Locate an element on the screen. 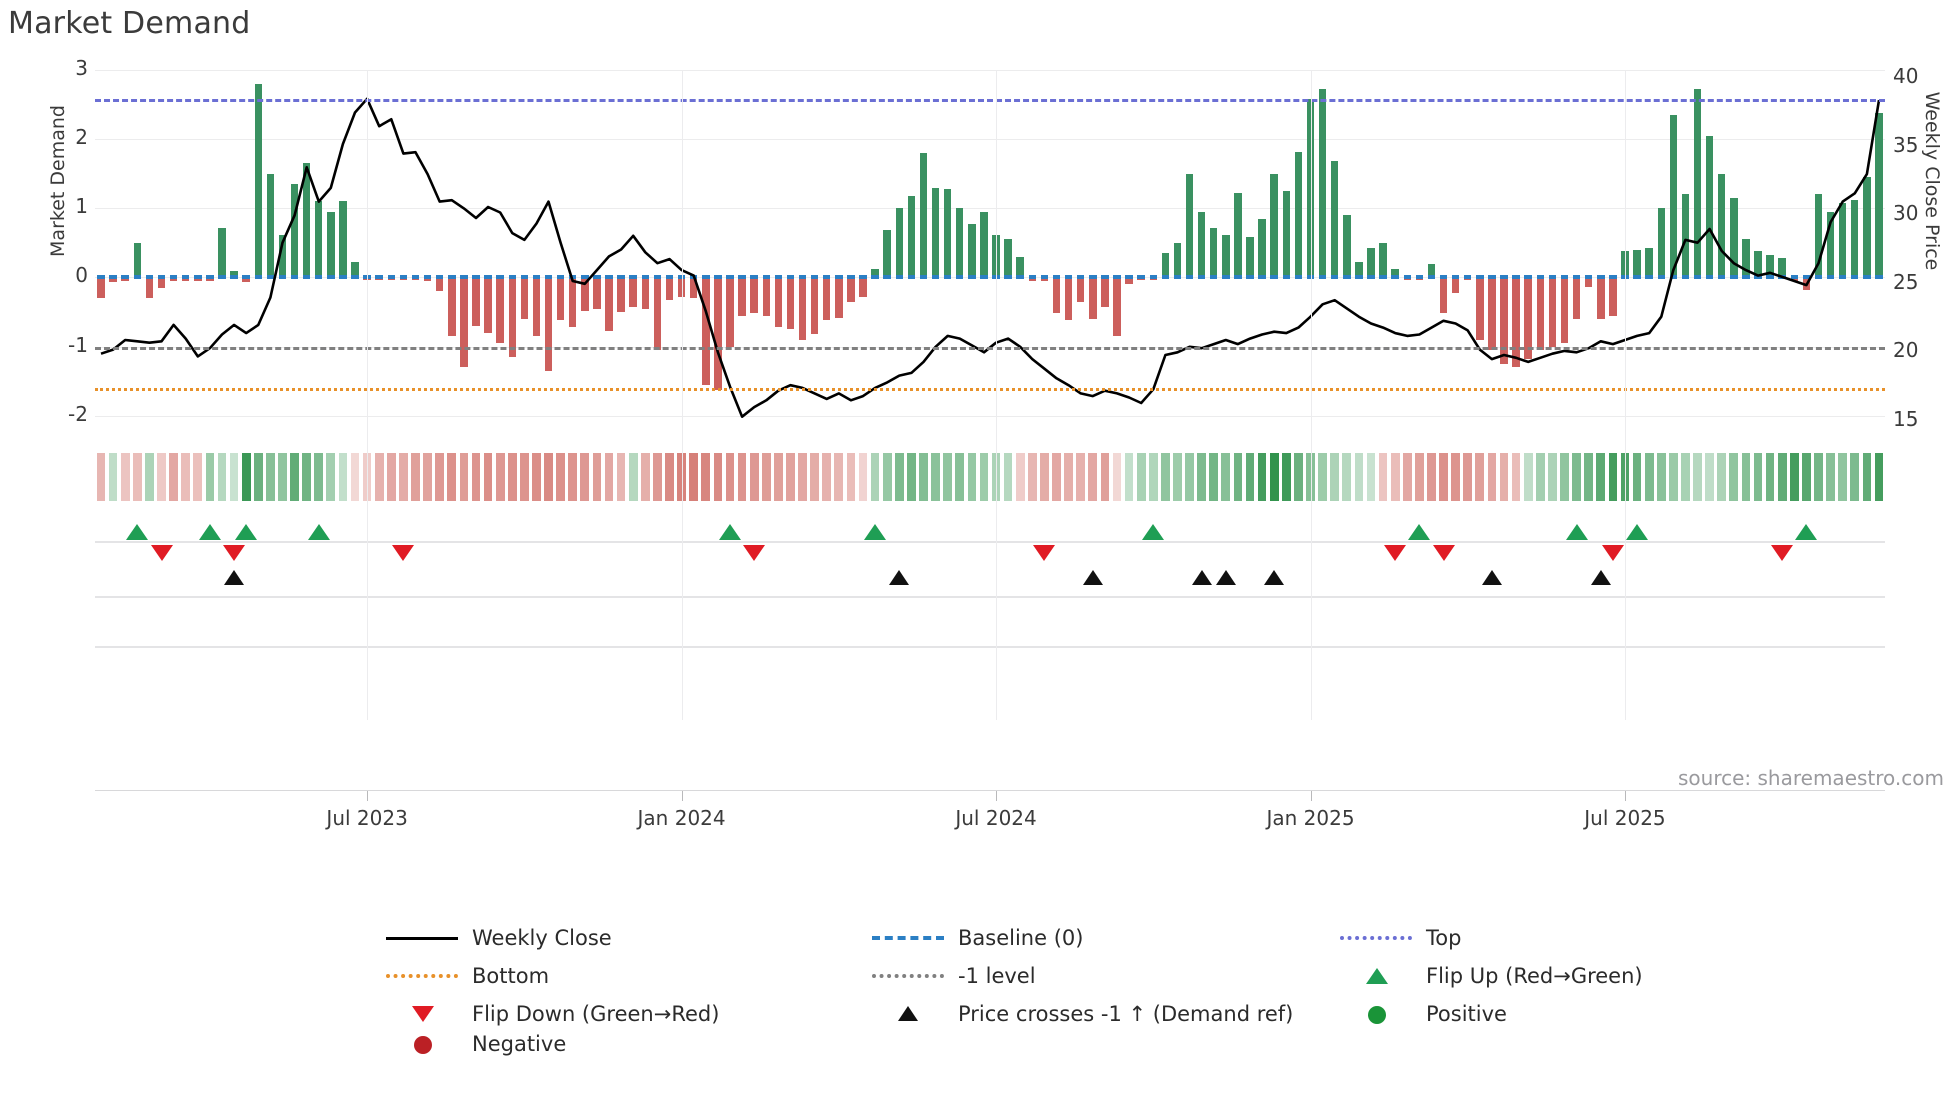 This screenshot has width=1960, height=1102. legend-item: Positive is located at coordinates (1423, 1014).